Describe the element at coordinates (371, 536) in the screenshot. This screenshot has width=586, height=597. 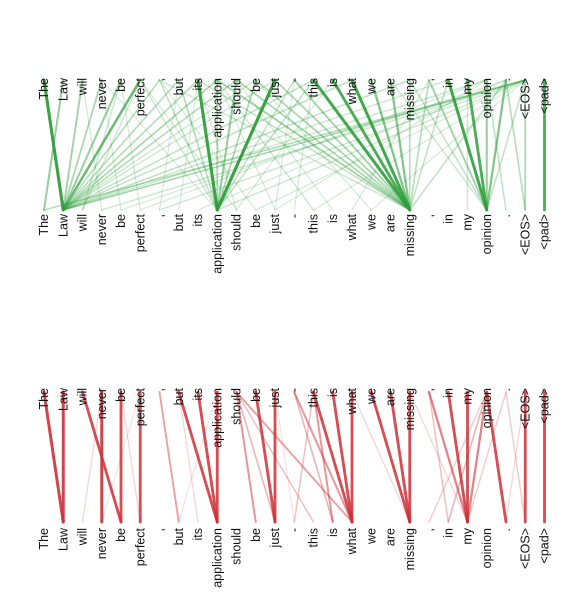
I see `target-token-we: we` at that location.